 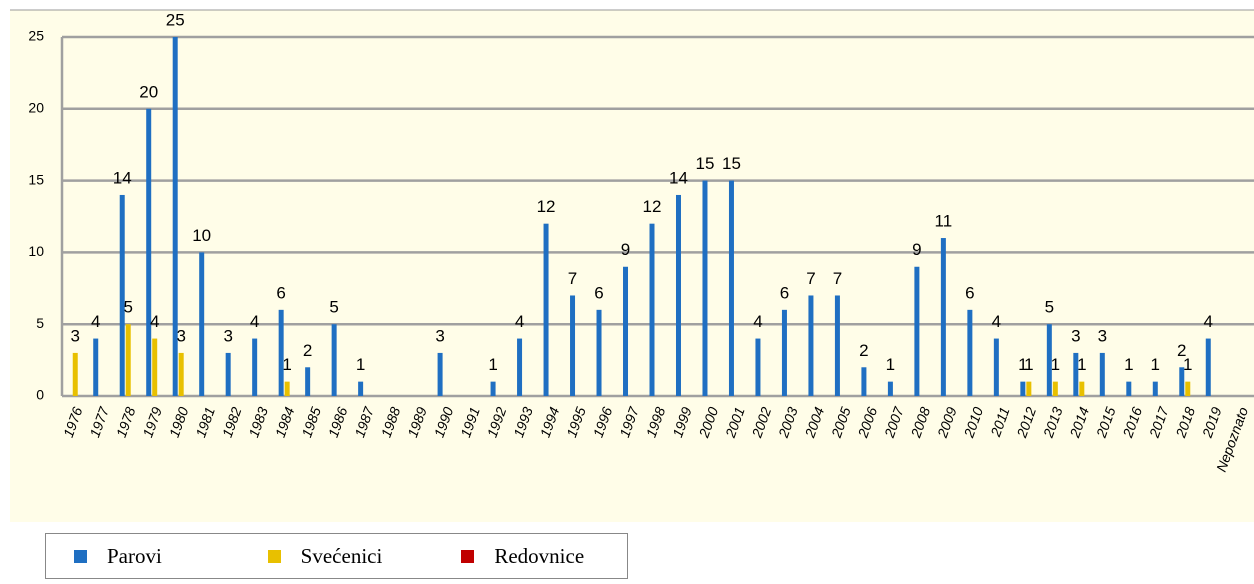 I want to click on data-label: 10, so click(x=201, y=235).